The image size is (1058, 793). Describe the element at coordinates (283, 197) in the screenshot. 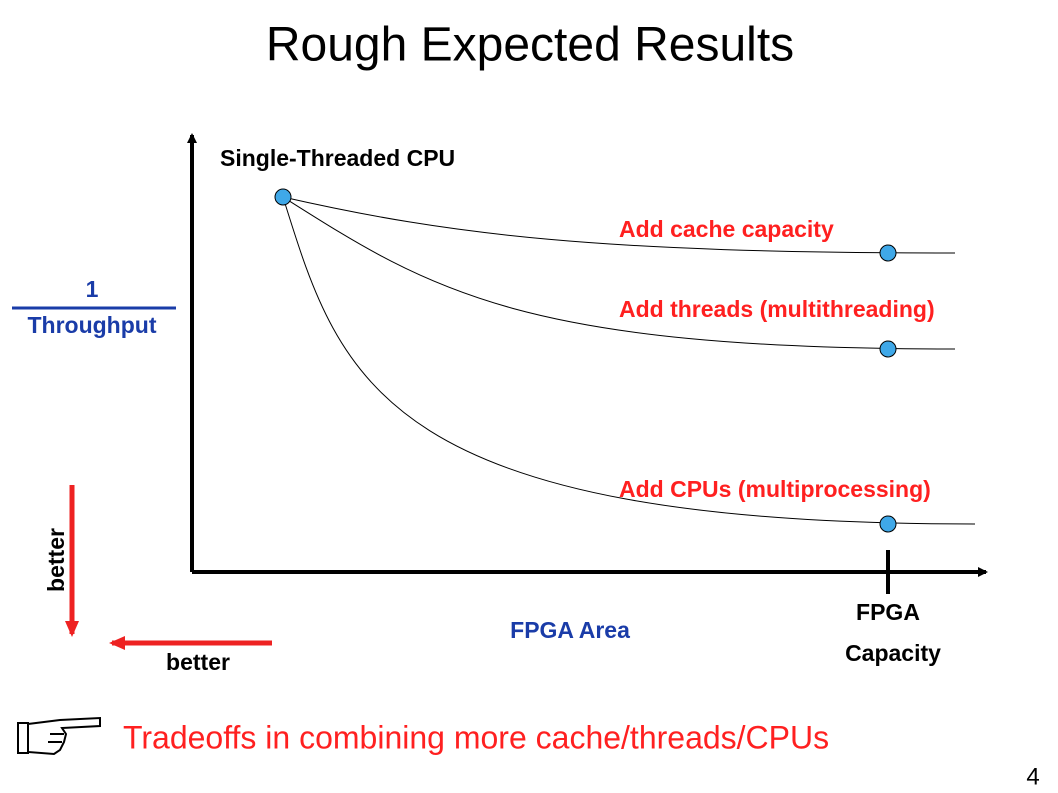

I see `start-point` at that location.